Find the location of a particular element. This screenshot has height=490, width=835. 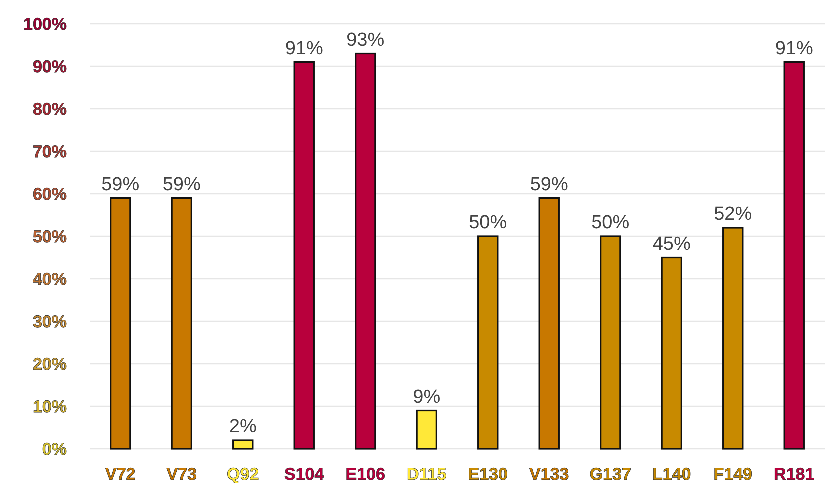

x-tick-label: F149 is located at coordinates (733, 474).